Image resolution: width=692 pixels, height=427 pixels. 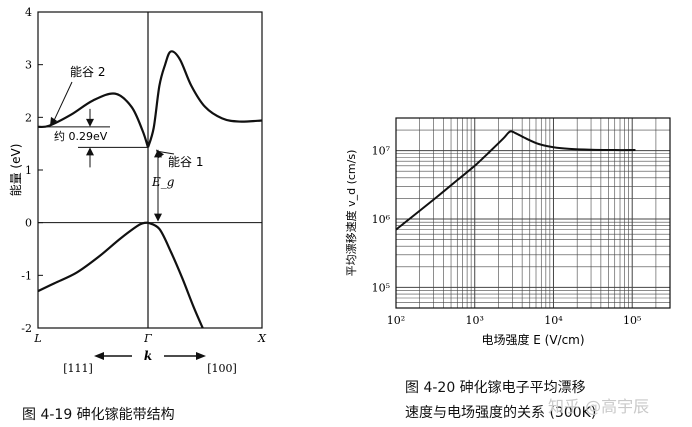 What do you see at coordinates (148, 356) in the screenshot?
I see `x-axis-label: k` at bounding box center [148, 356].